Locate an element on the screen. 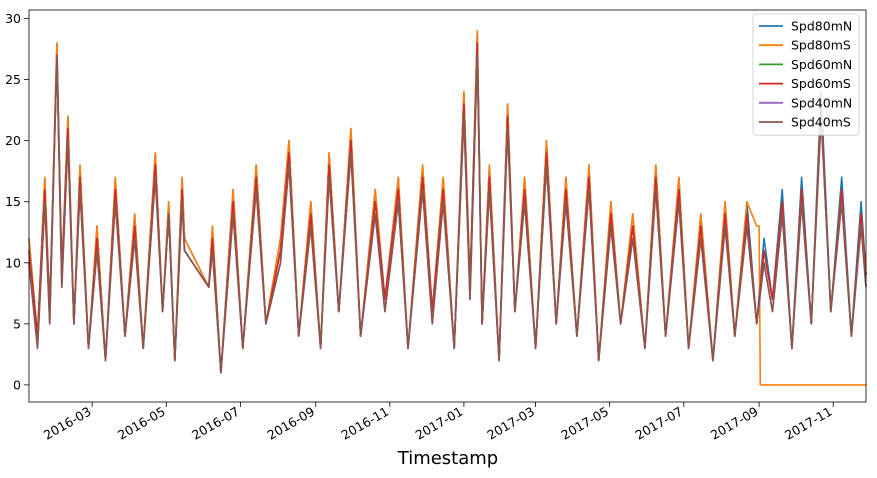  legend-label: Spd80mS is located at coordinates (821, 45).